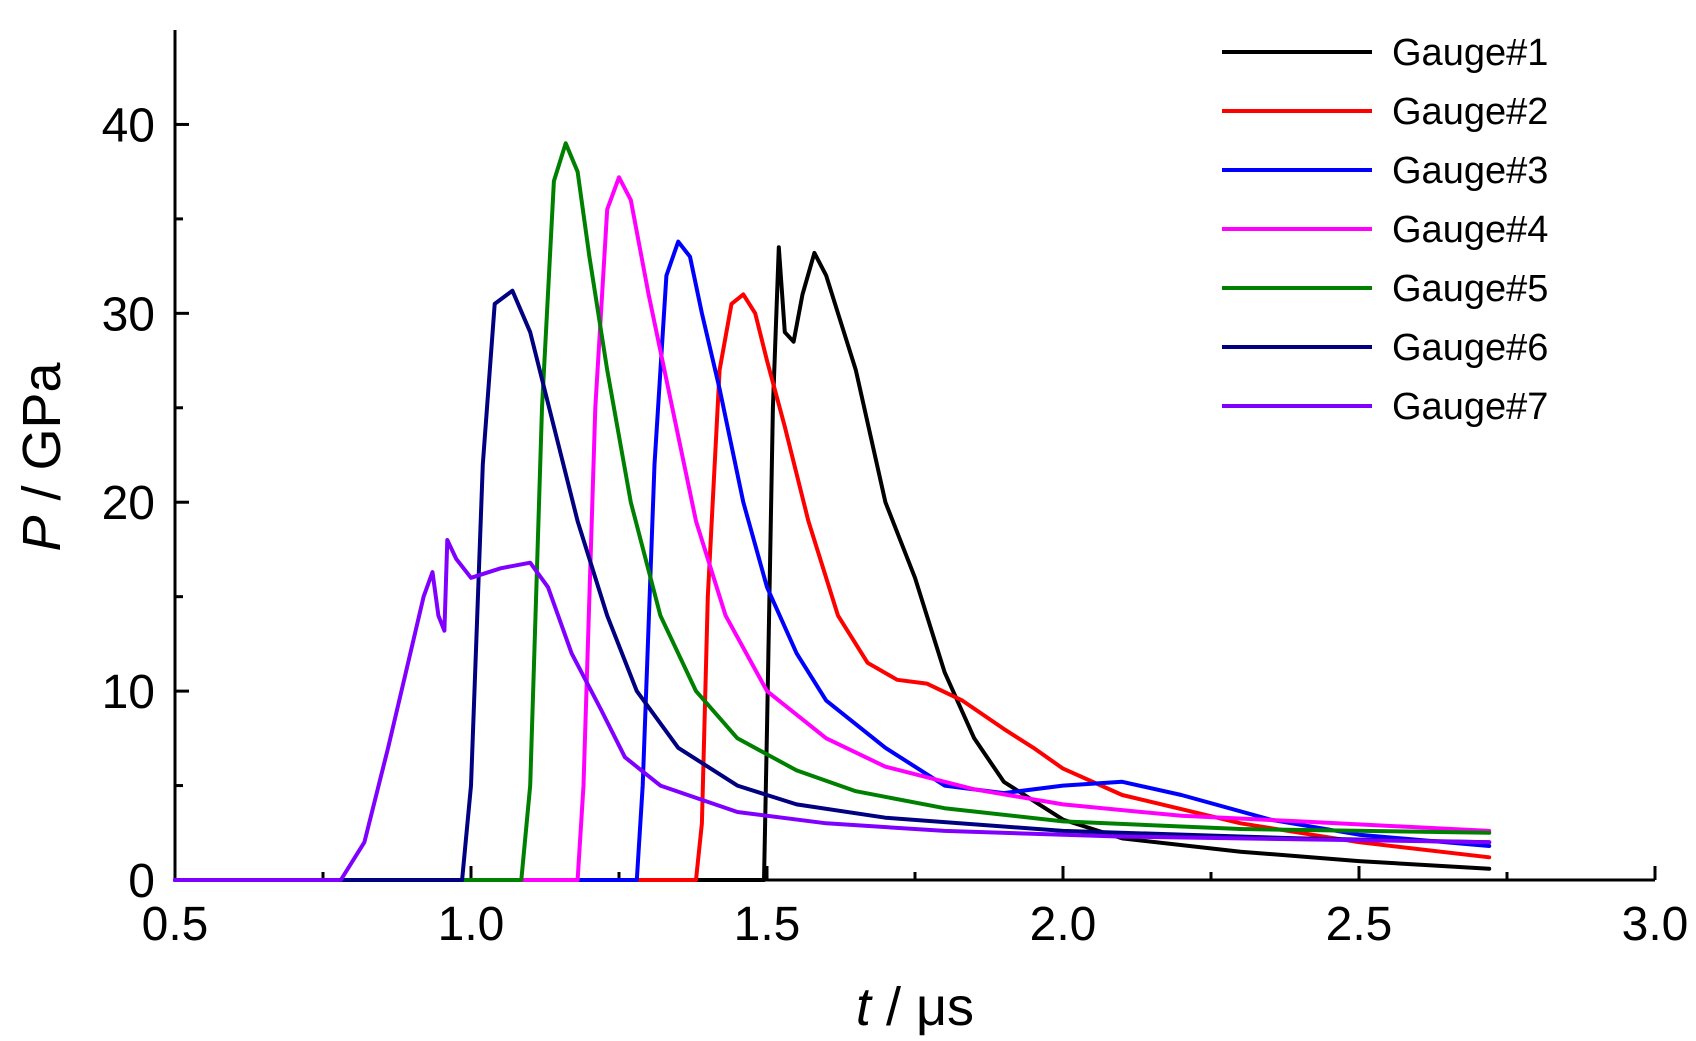 The height and width of the screenshot is (1041, 1696). Describe the element at coordinates (1470, 289) in the screenshot. I see `legend-label: Gauge#5` at that location.